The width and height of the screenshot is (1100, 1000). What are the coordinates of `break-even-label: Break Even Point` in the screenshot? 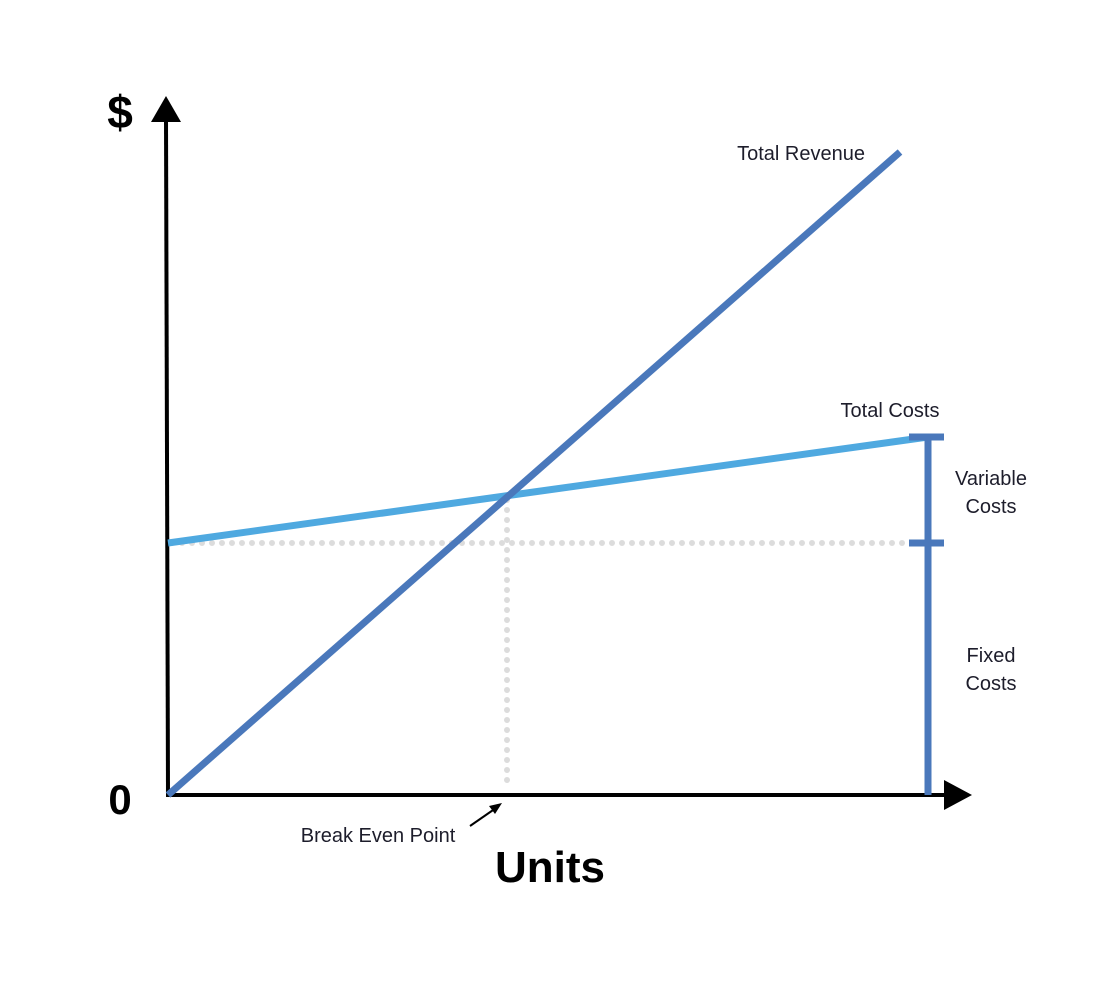 It's located at (378, 836).